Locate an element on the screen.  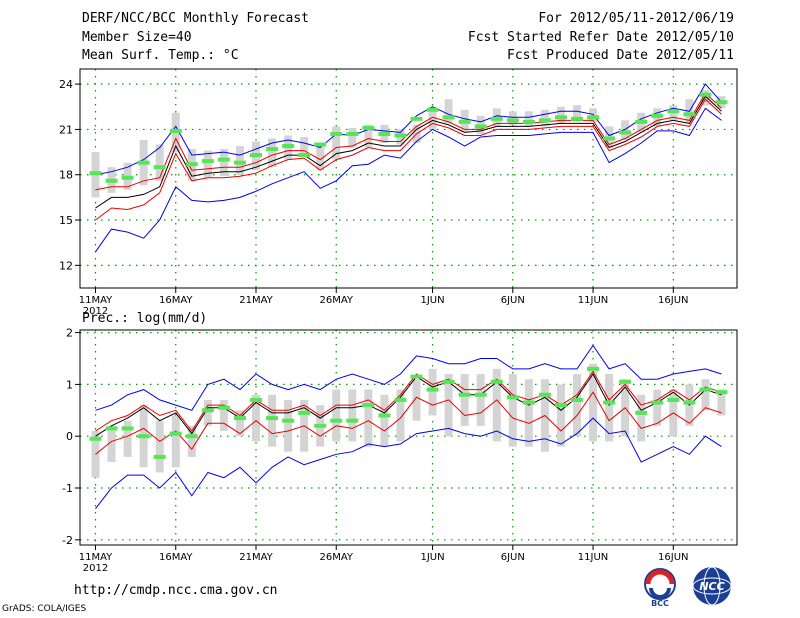
temp-mean-line is located at coordinates (408, 152).